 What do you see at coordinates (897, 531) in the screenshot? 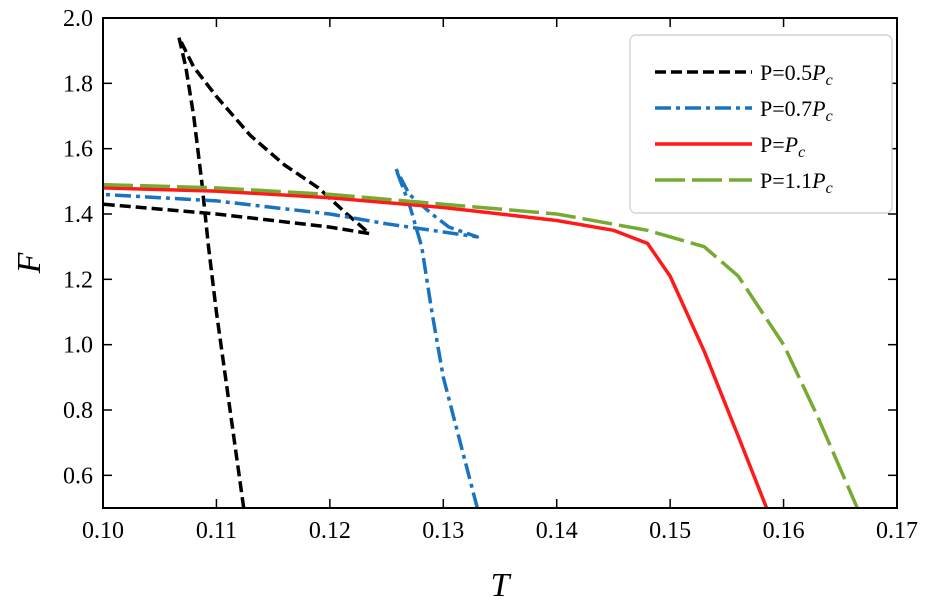
I see `x-tick-label: 0.17` at bounding box center [897, 531].